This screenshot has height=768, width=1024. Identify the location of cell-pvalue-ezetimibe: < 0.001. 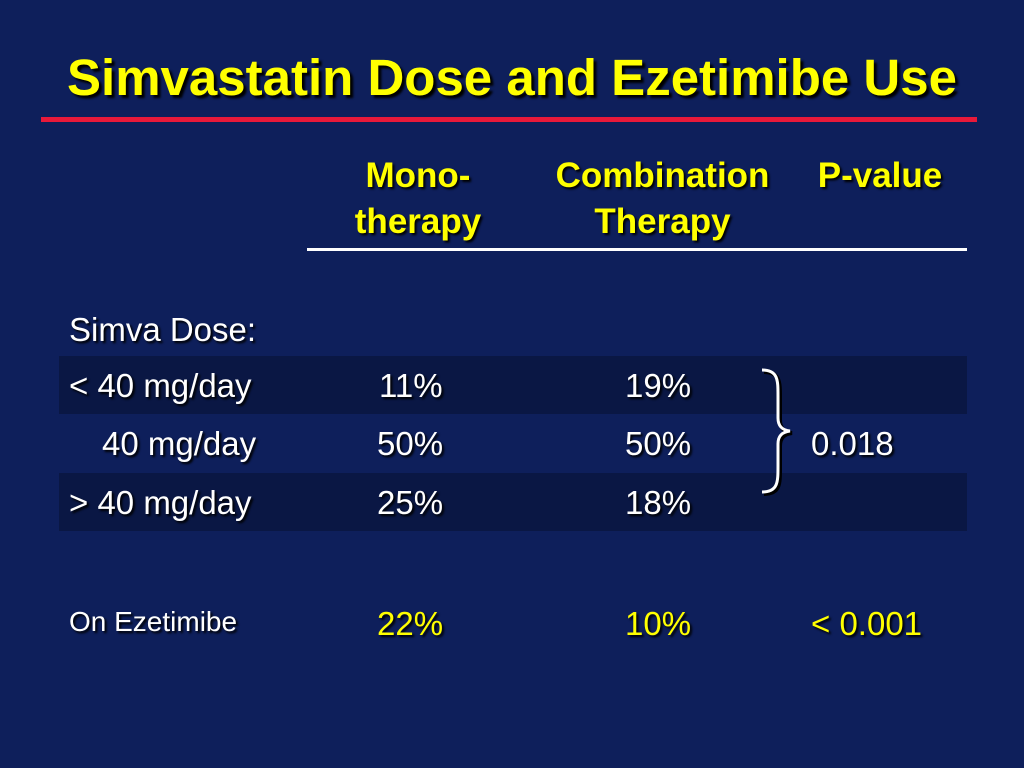
(867, 623).